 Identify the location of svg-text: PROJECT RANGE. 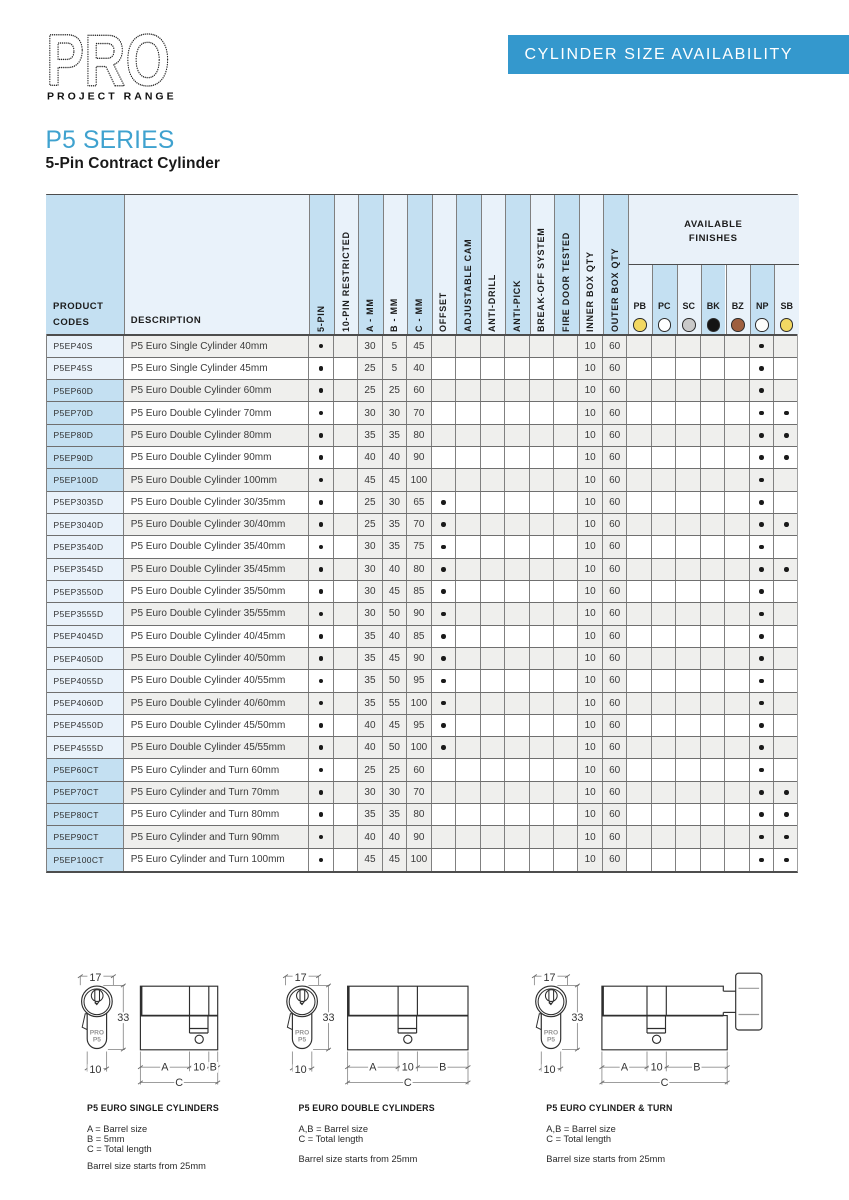
(112, 97).